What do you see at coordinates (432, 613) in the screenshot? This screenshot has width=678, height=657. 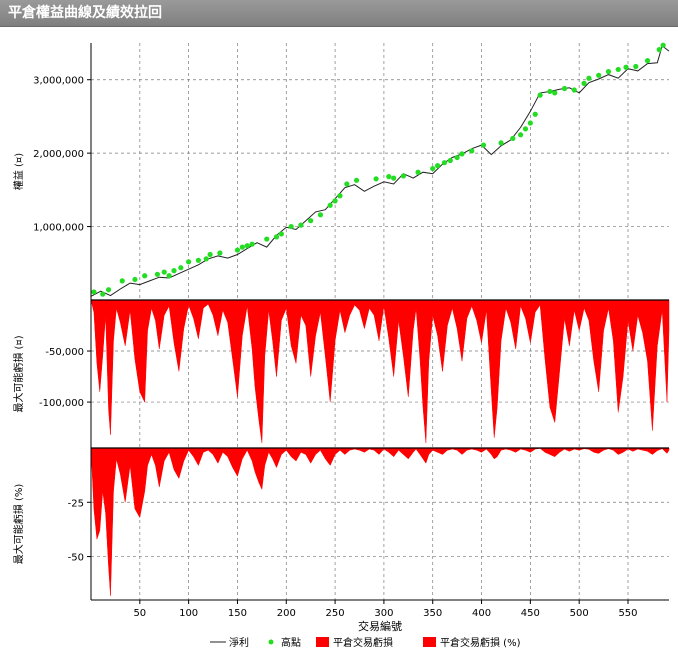 I see `x-tick-label: 350` at bounding box center [432, 613].